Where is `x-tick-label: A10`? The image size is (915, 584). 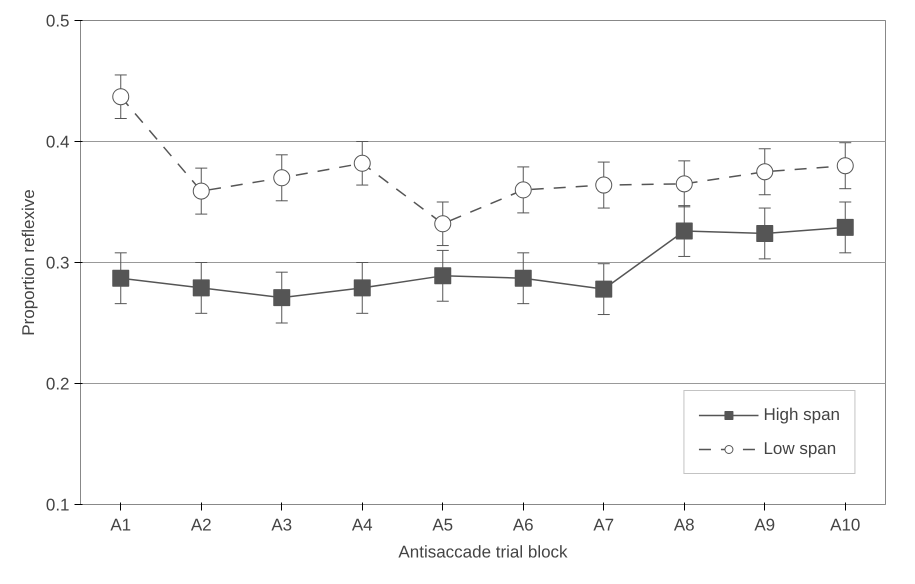
x-tick-label: A10 is located at coordinates (845, 525).